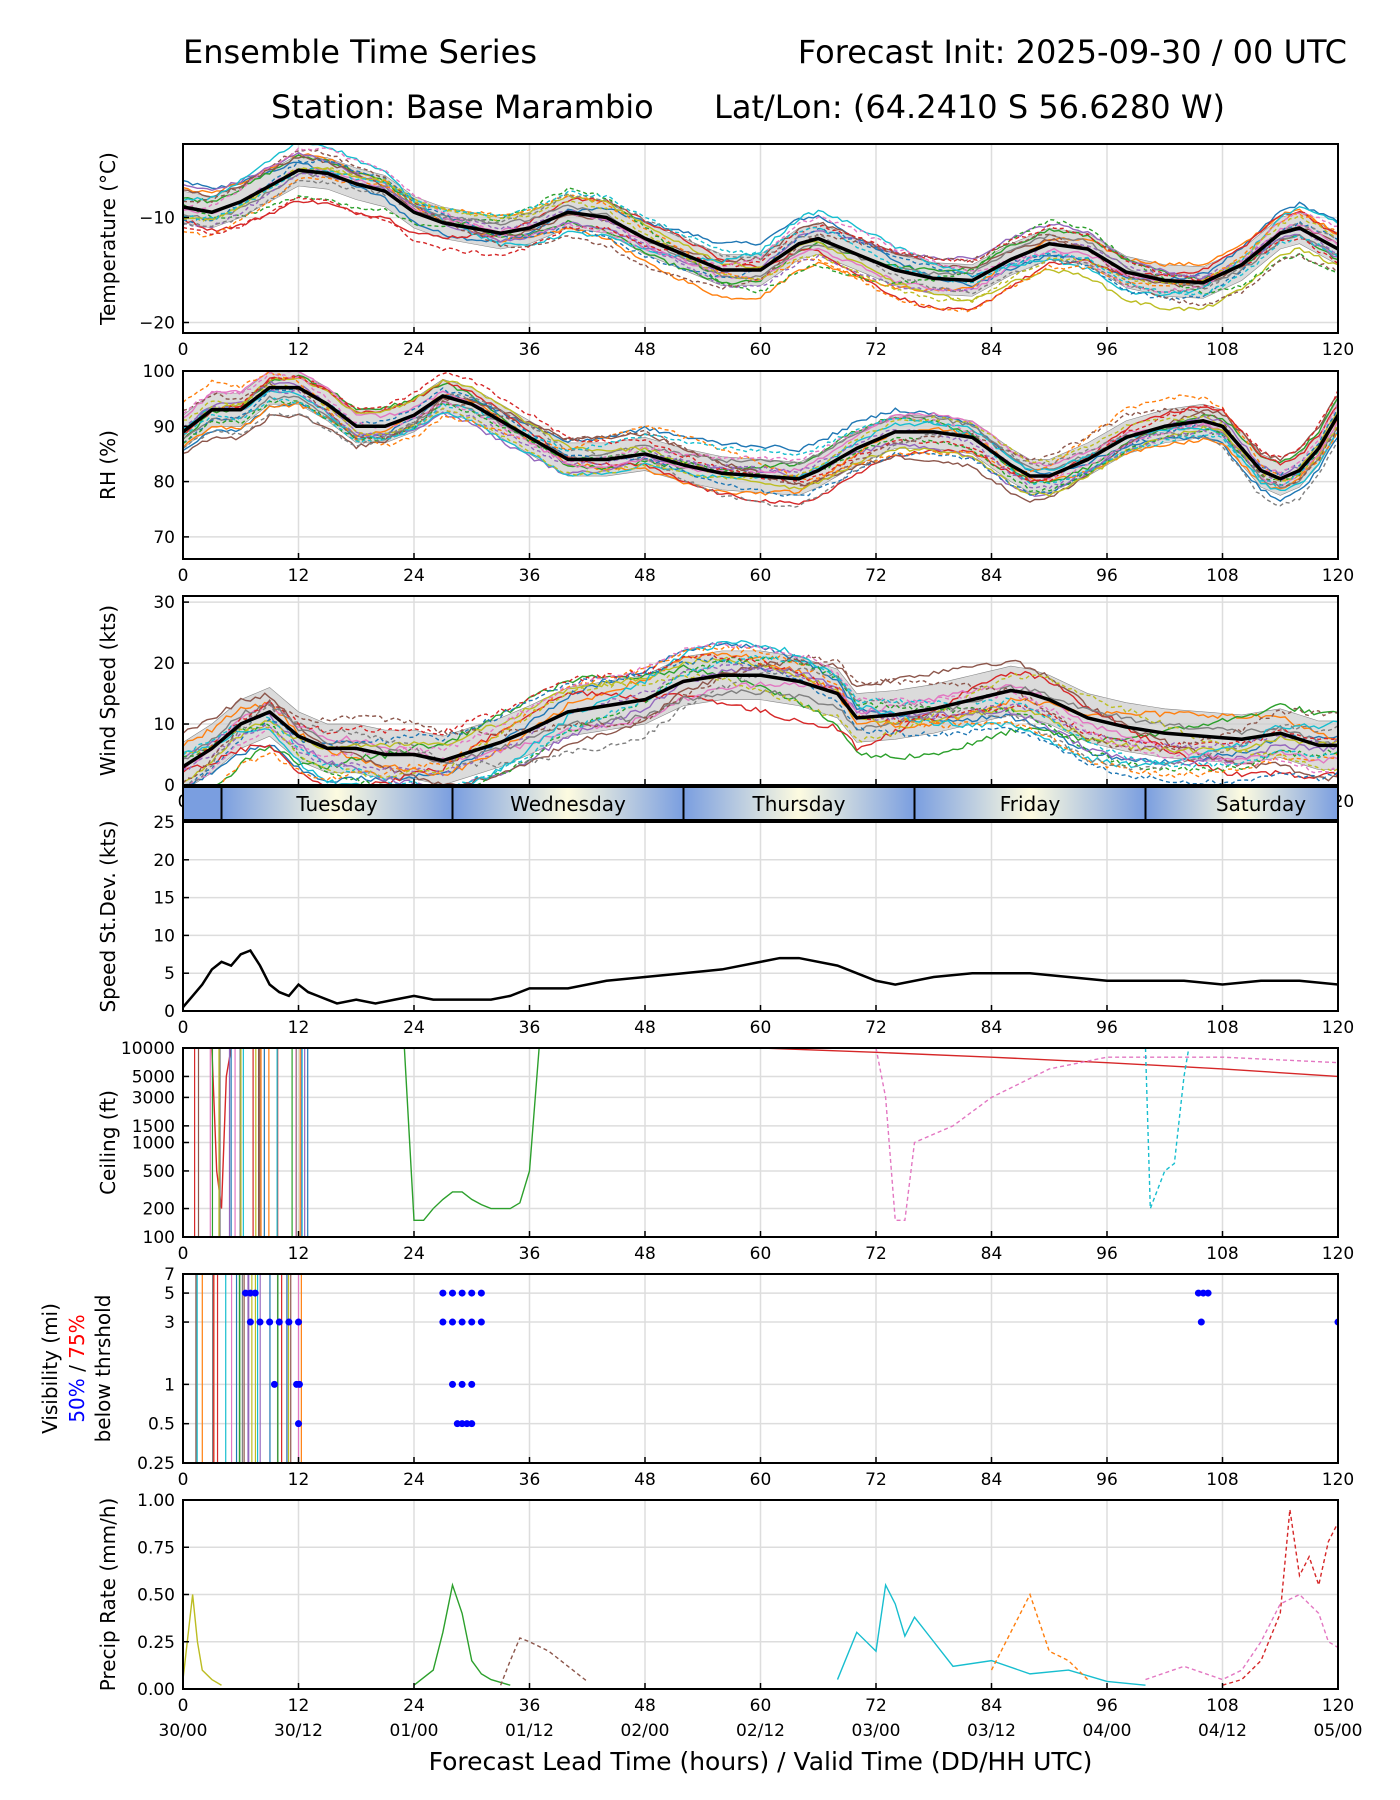 This screenshot has width=1400, height=1800. Describe the element at coordinates (148, 1049) in the screenshot. I see `y-tick-label: 10000` at that location.